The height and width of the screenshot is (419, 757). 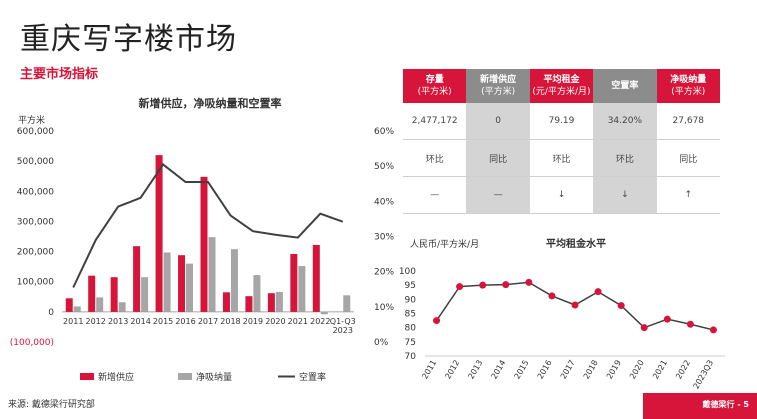 What do you see at coordinates (163, 321) in the screenshot?
I see `x-tick-label: 2015` at bounding box center [163, 321].